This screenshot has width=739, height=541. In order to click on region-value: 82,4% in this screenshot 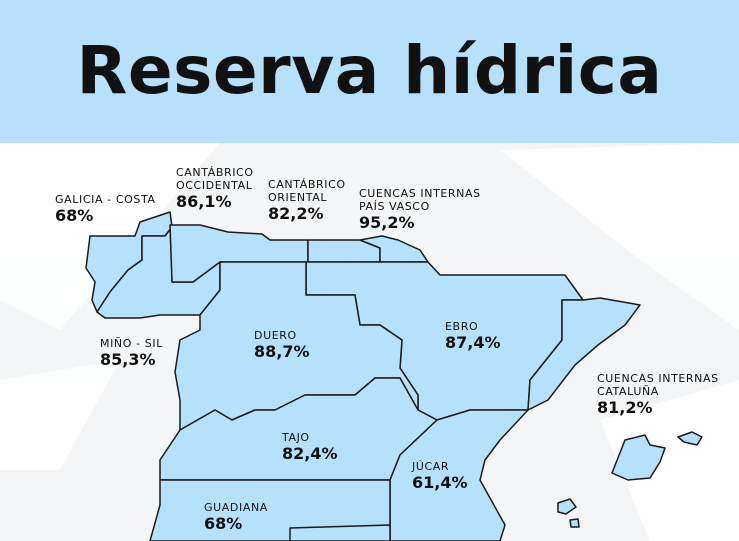, I will do `click(310, 453)`.